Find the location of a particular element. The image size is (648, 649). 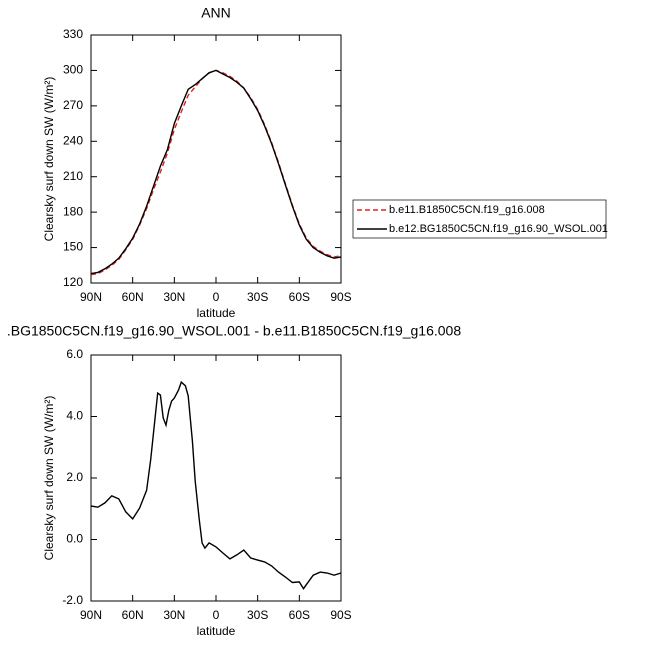

legend-label: b.e11.B1850C5CN.f19_g16.008 is located at coordinates (467, 210).